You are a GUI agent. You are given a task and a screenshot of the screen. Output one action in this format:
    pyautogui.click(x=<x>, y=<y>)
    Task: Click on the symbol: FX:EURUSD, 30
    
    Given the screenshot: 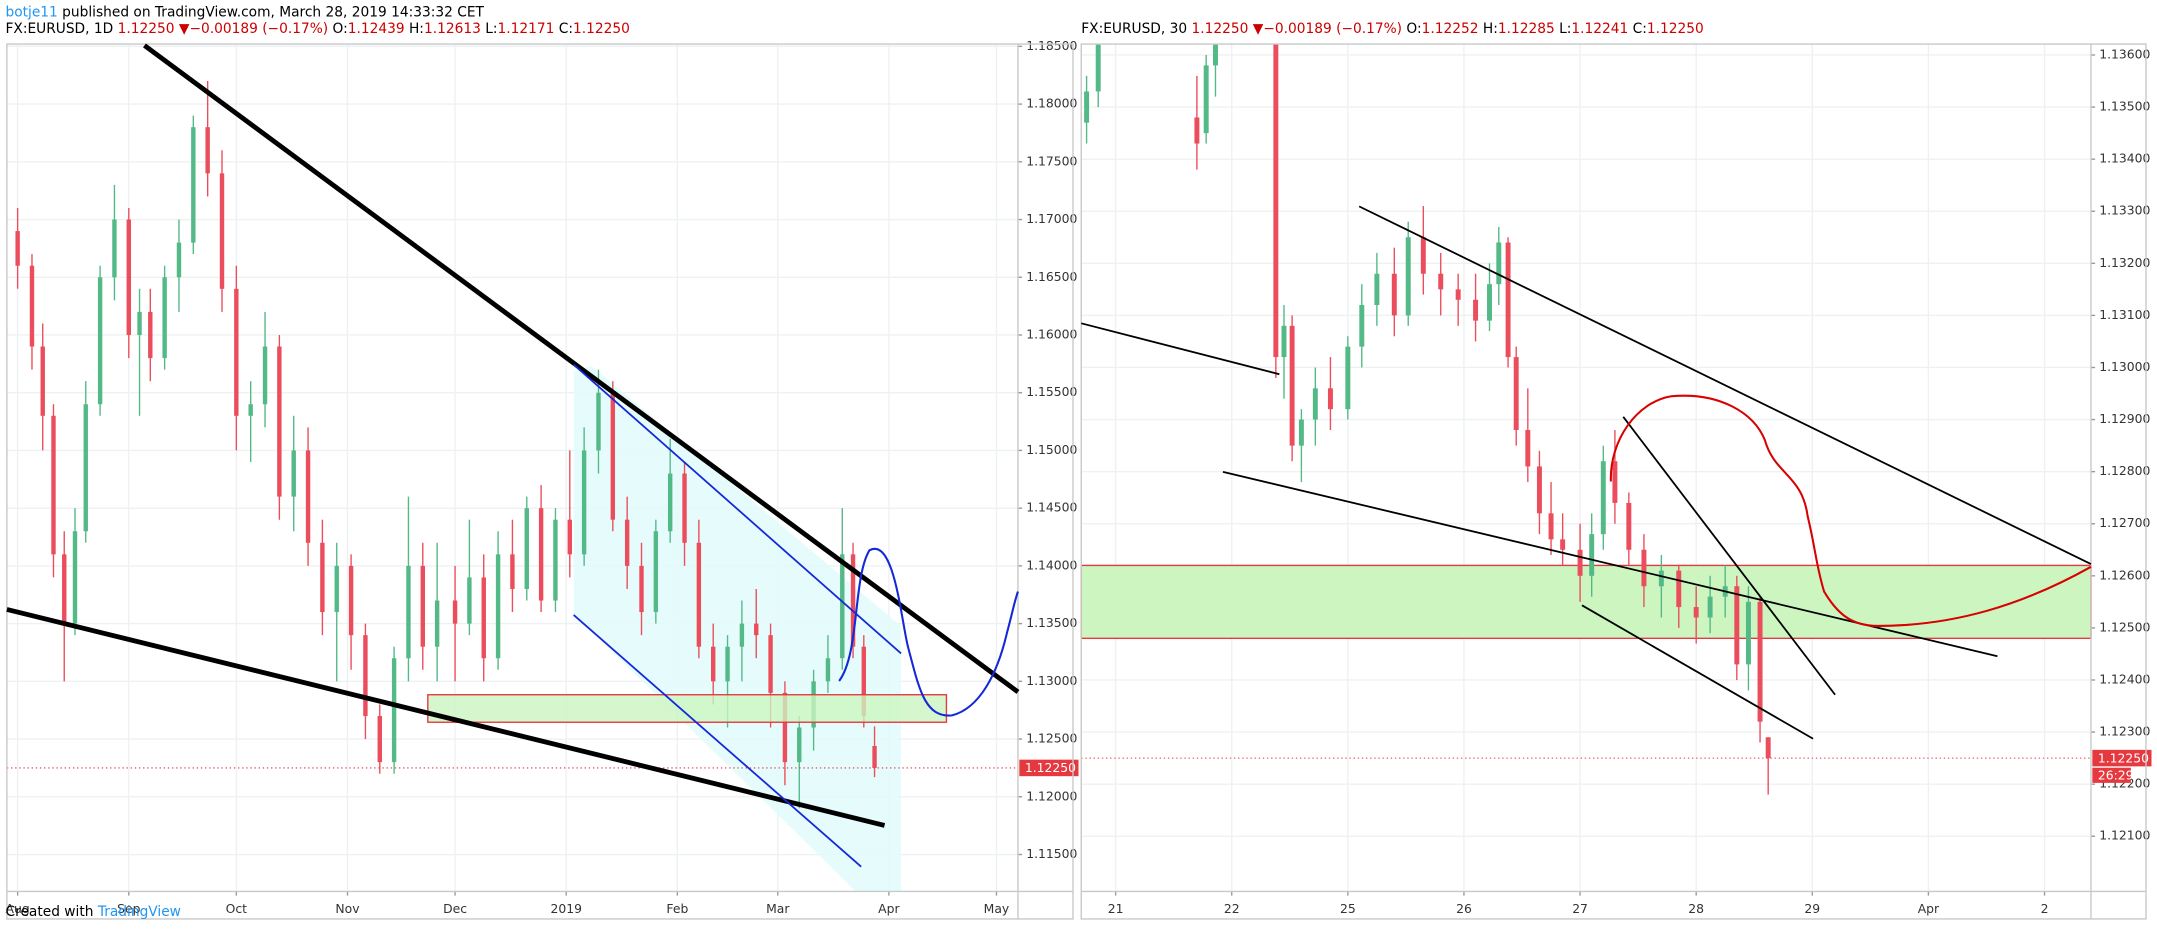 What is the action you would take?
    pyautogui.click(x=1134, y=29)
    